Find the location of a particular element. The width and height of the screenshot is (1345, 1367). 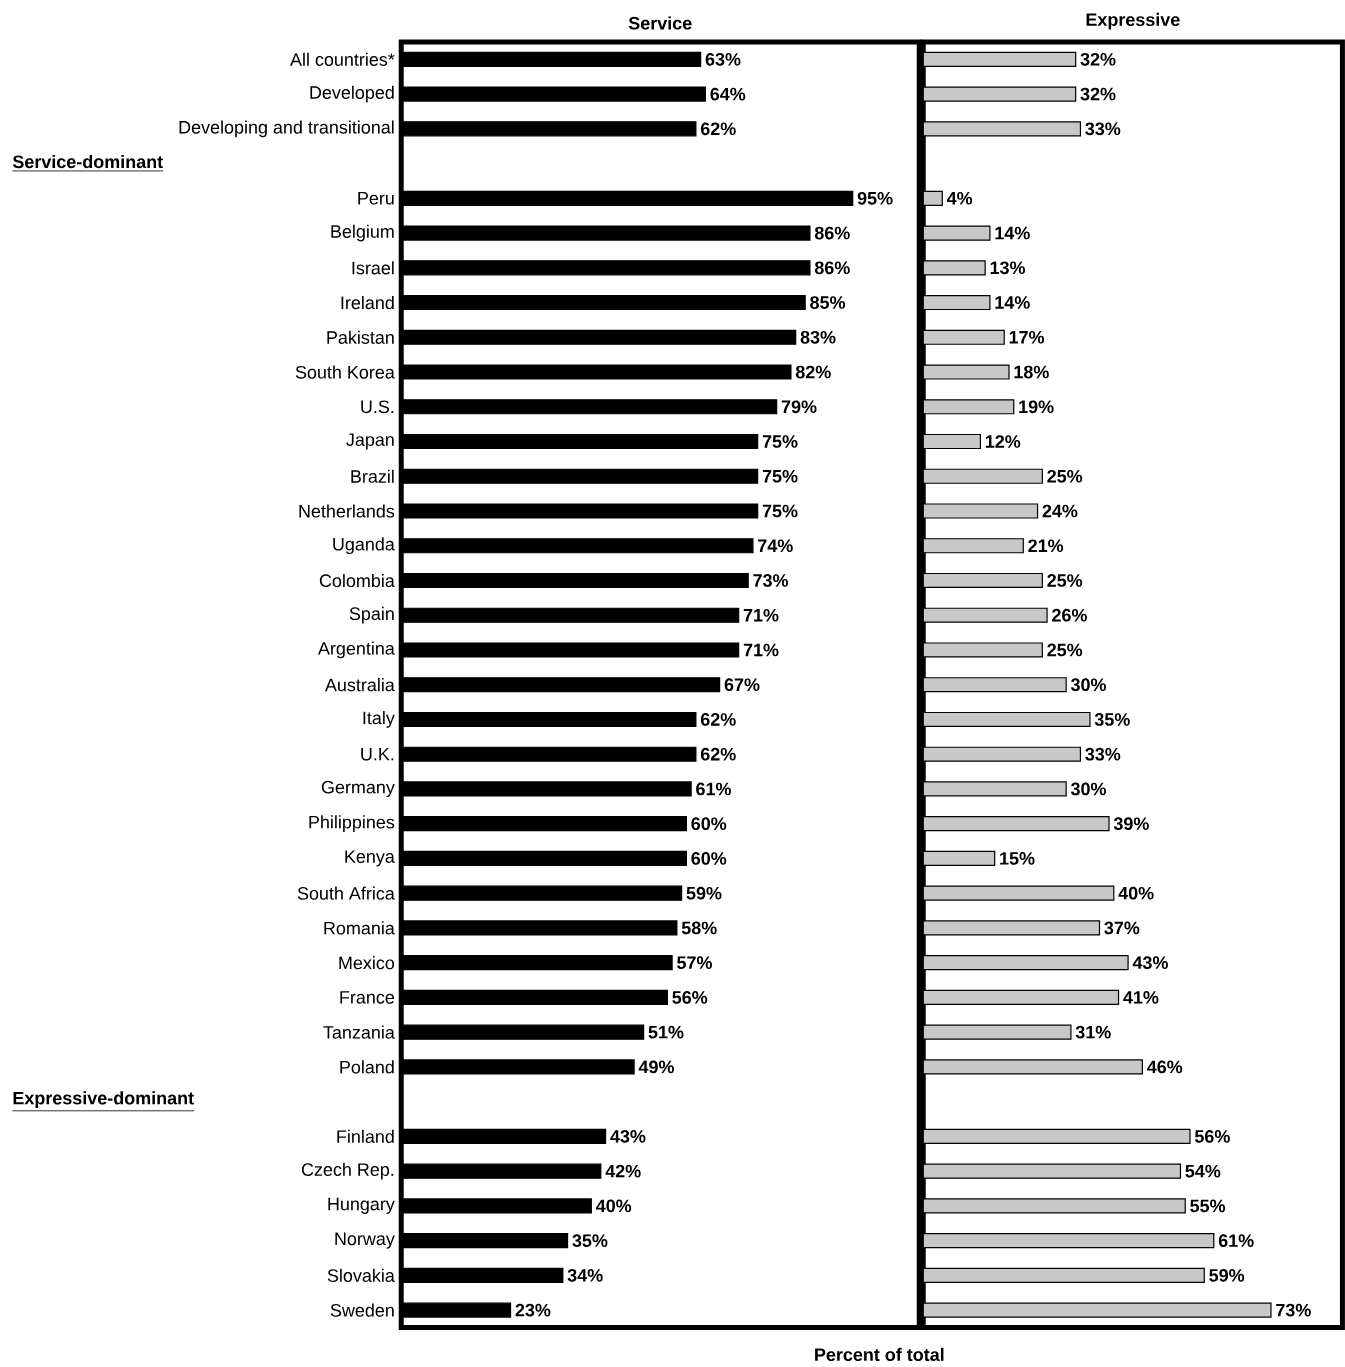

data-label: 82% is located at coordinates (813, 372).